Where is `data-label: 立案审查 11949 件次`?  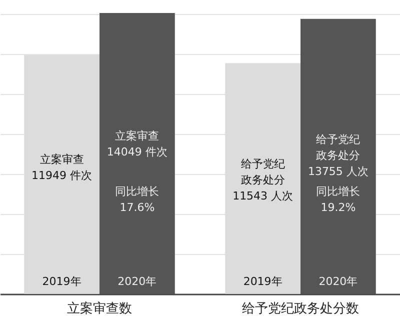
data-label: 立案审查 11949 件次 is located at coordinates (62, 167).